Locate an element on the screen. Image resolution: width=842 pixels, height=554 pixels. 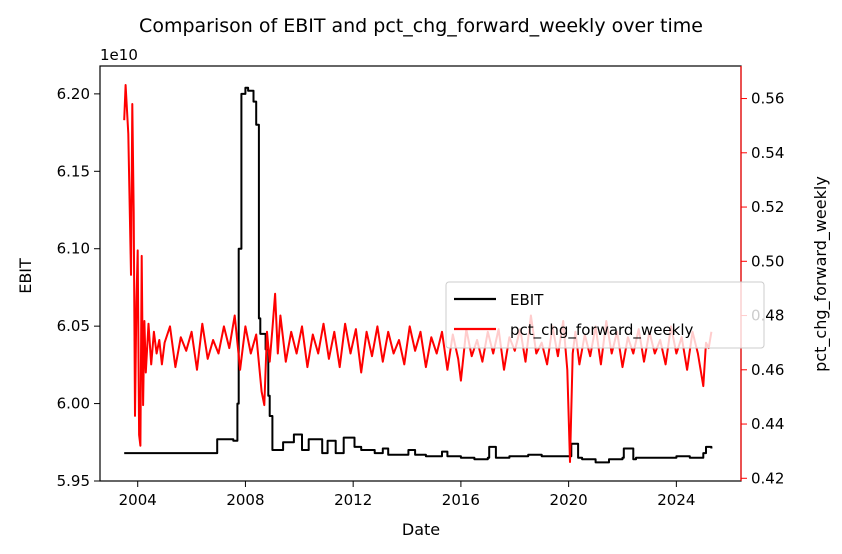
legend: EBIT pct_chg_forward_weekly is located at coordinates (605, 315).